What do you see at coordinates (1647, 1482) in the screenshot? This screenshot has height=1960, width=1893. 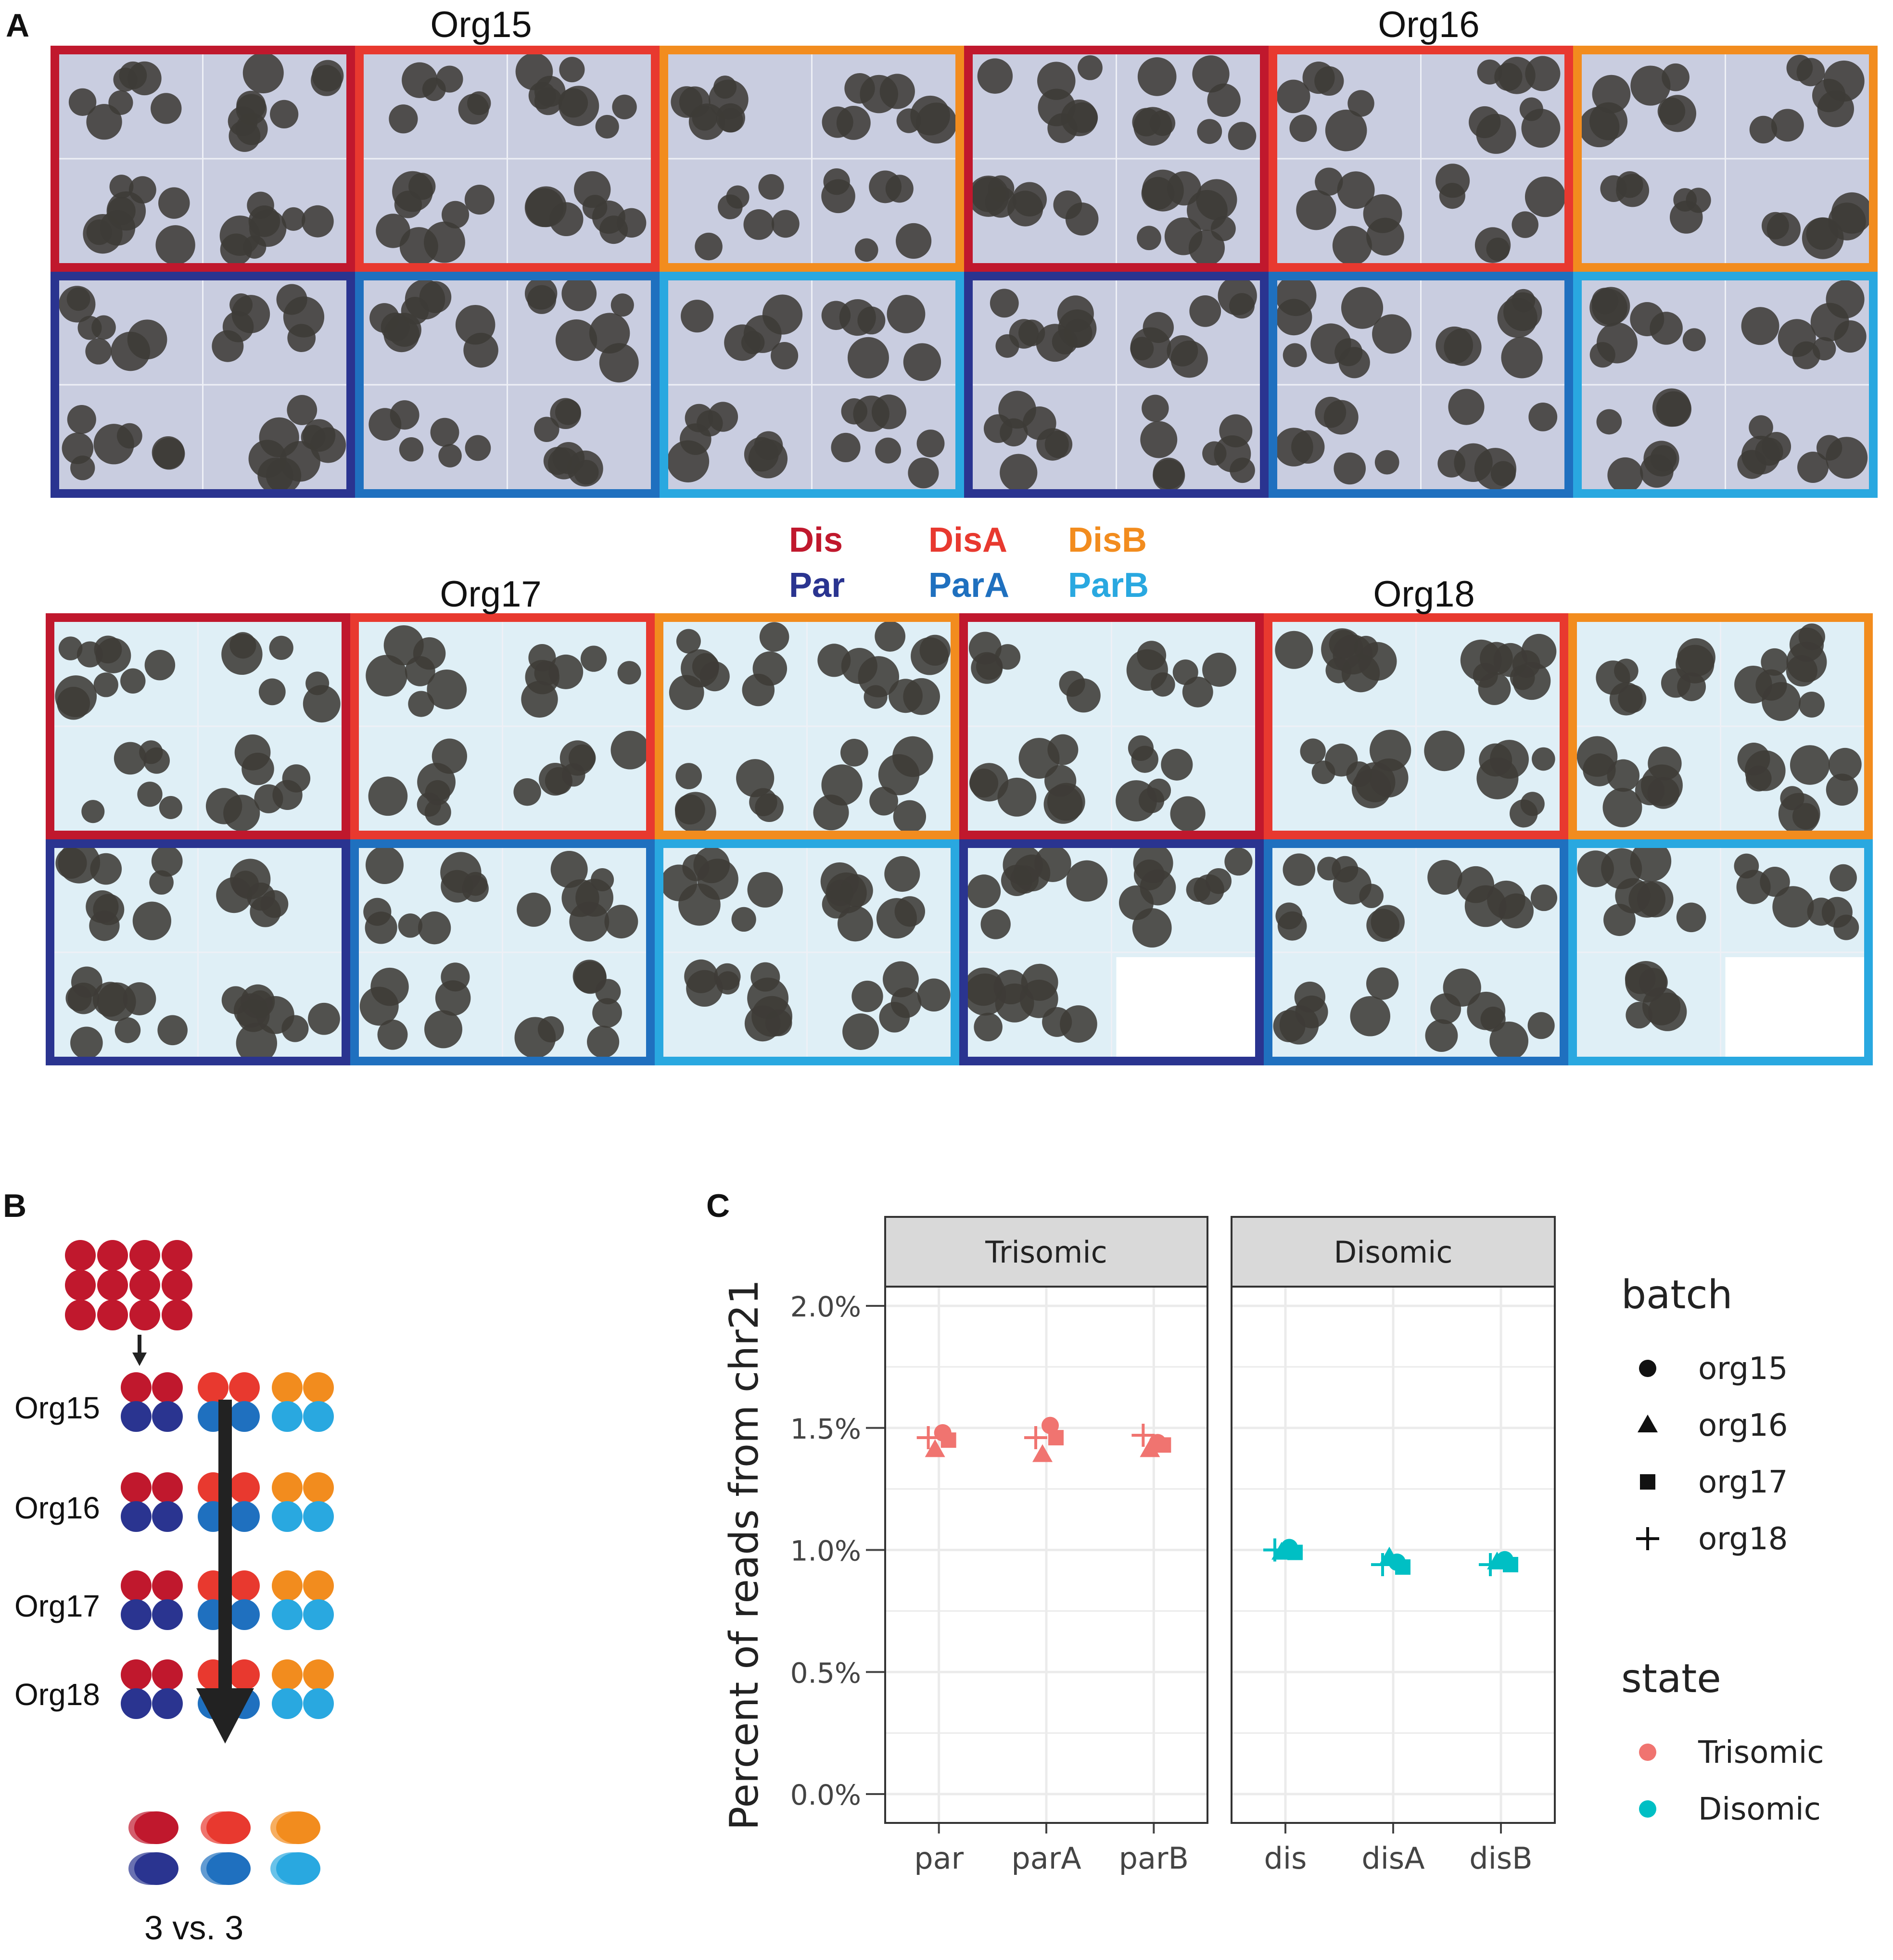 I see `legend-key-batch` at bounding box center [1647, 1482].